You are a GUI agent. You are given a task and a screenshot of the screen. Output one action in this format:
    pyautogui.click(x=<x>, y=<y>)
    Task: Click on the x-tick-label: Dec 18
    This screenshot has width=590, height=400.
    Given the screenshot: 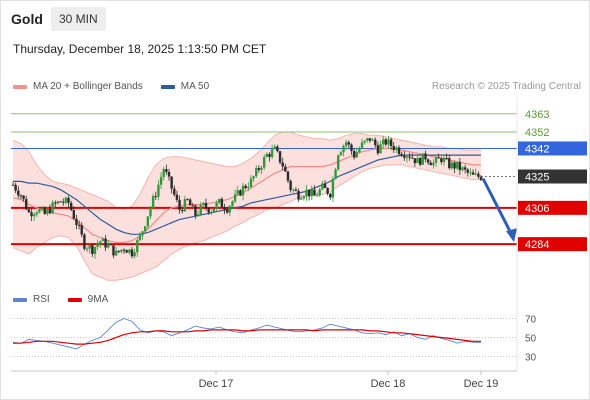 What is the action you would take?
    pyautogui.click(x=388, y=384)
    